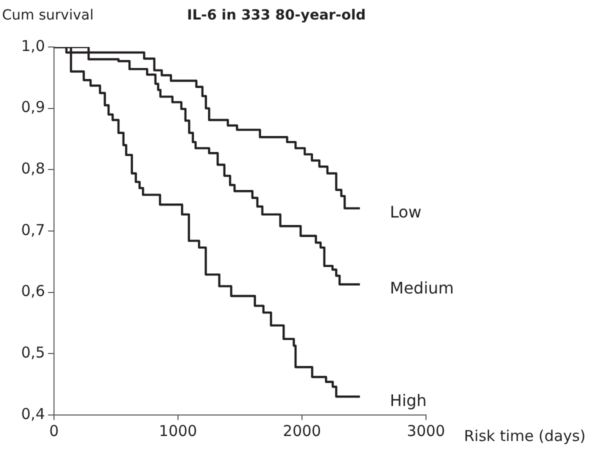 The image size is (610, 450). I want to click on series-label: High, so click(408, 400).